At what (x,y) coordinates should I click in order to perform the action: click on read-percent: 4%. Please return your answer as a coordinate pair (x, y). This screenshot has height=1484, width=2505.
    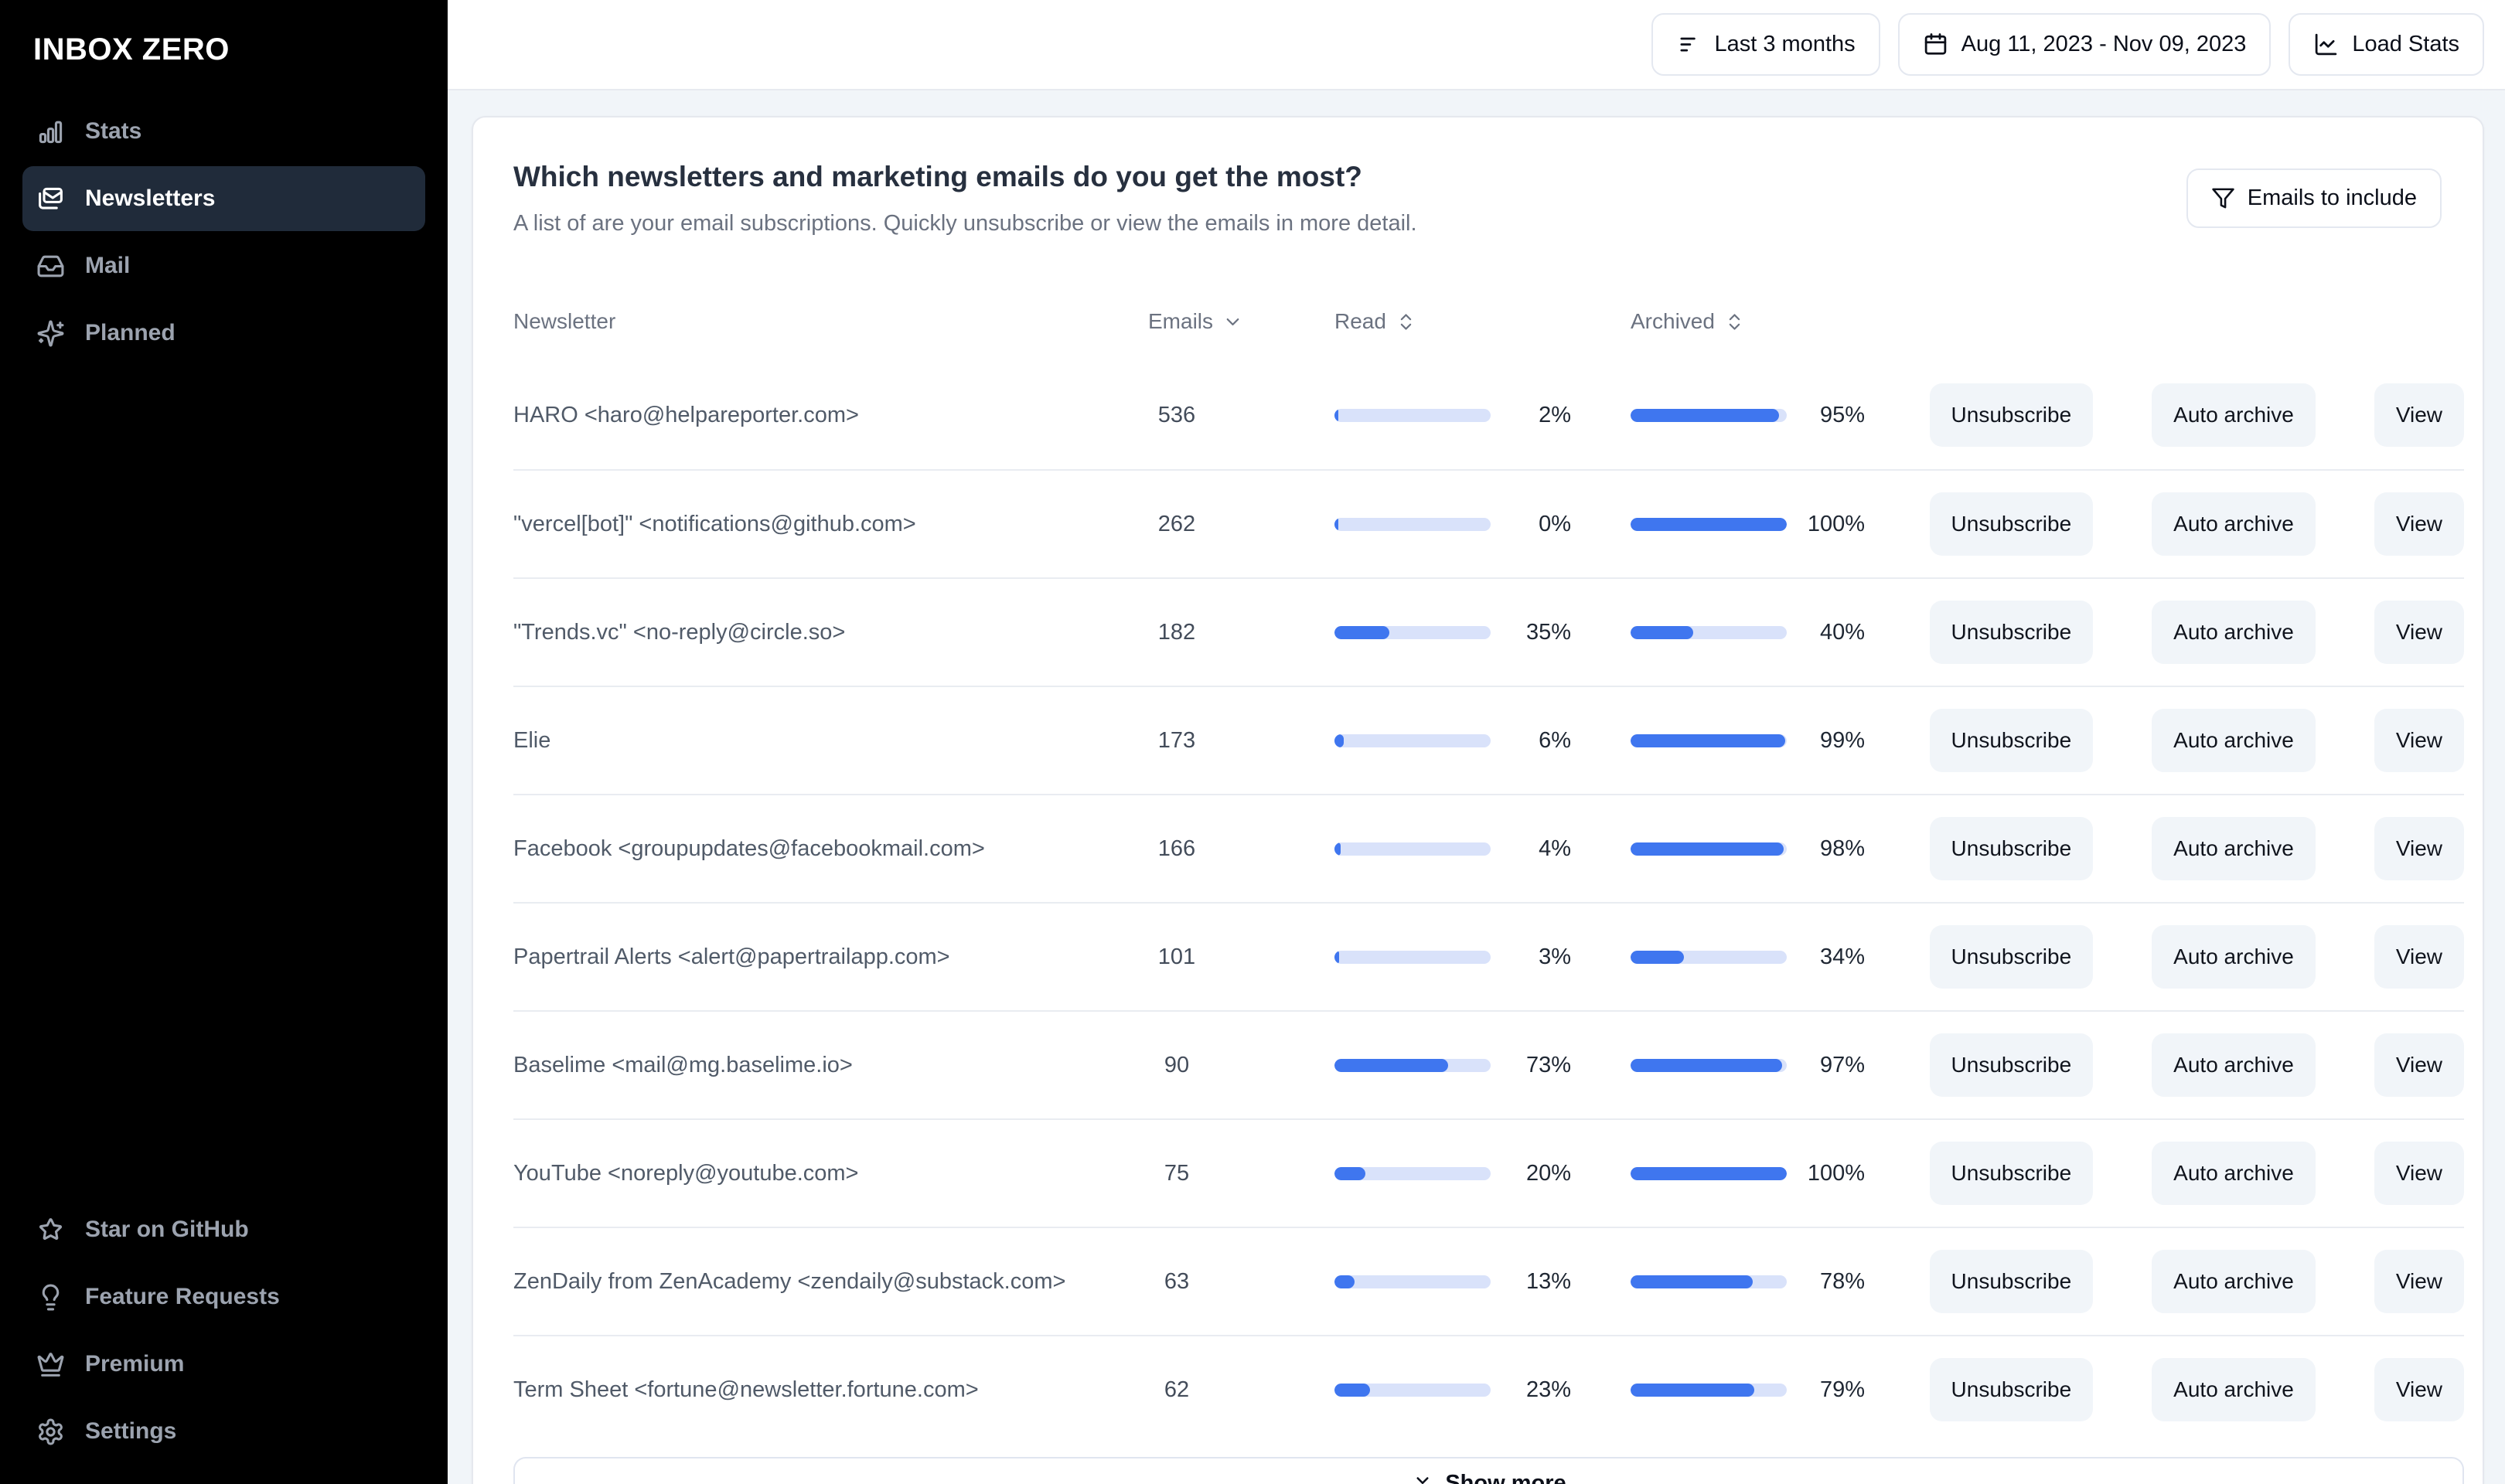
    Looking at the image, I should click on (1555, 848).